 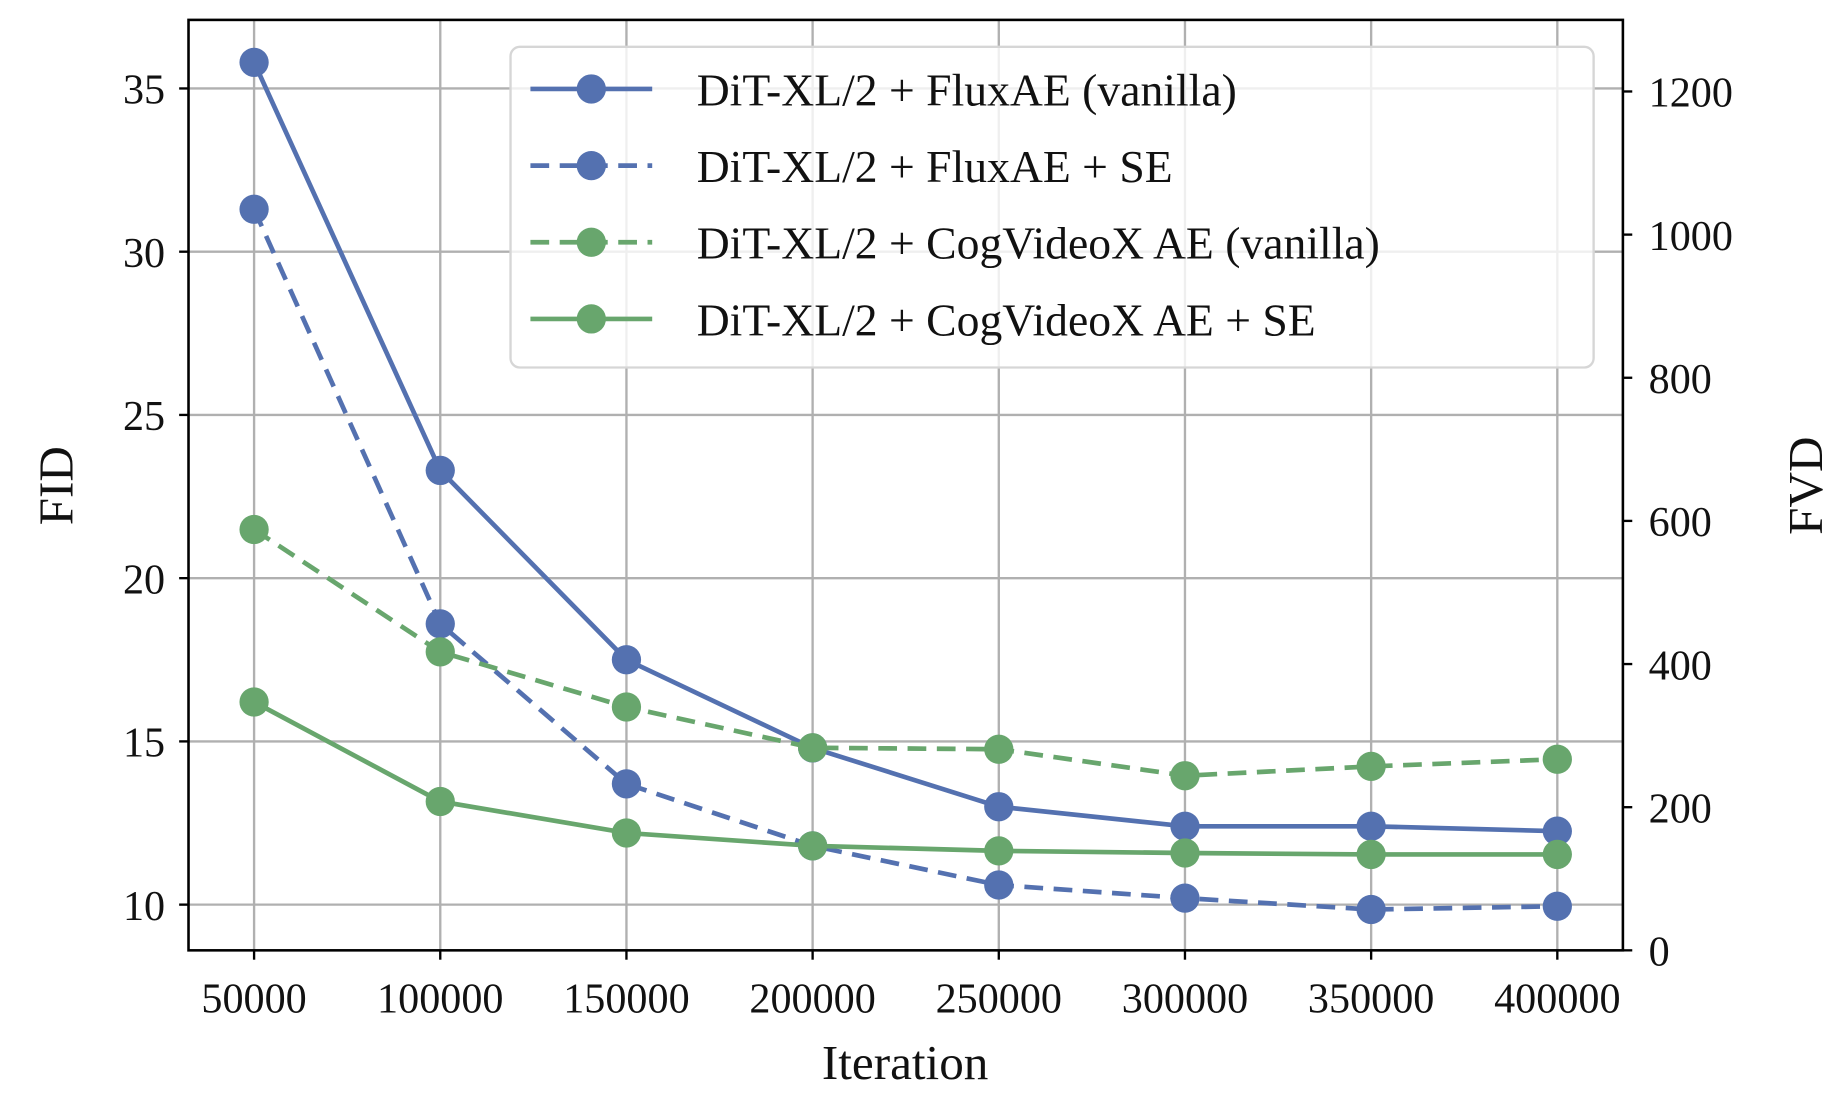 What do you see at coordinates (1680, 808) in the screenshot?
I see `y-right-tick-label: 200` at bounding box center [1680, 808].